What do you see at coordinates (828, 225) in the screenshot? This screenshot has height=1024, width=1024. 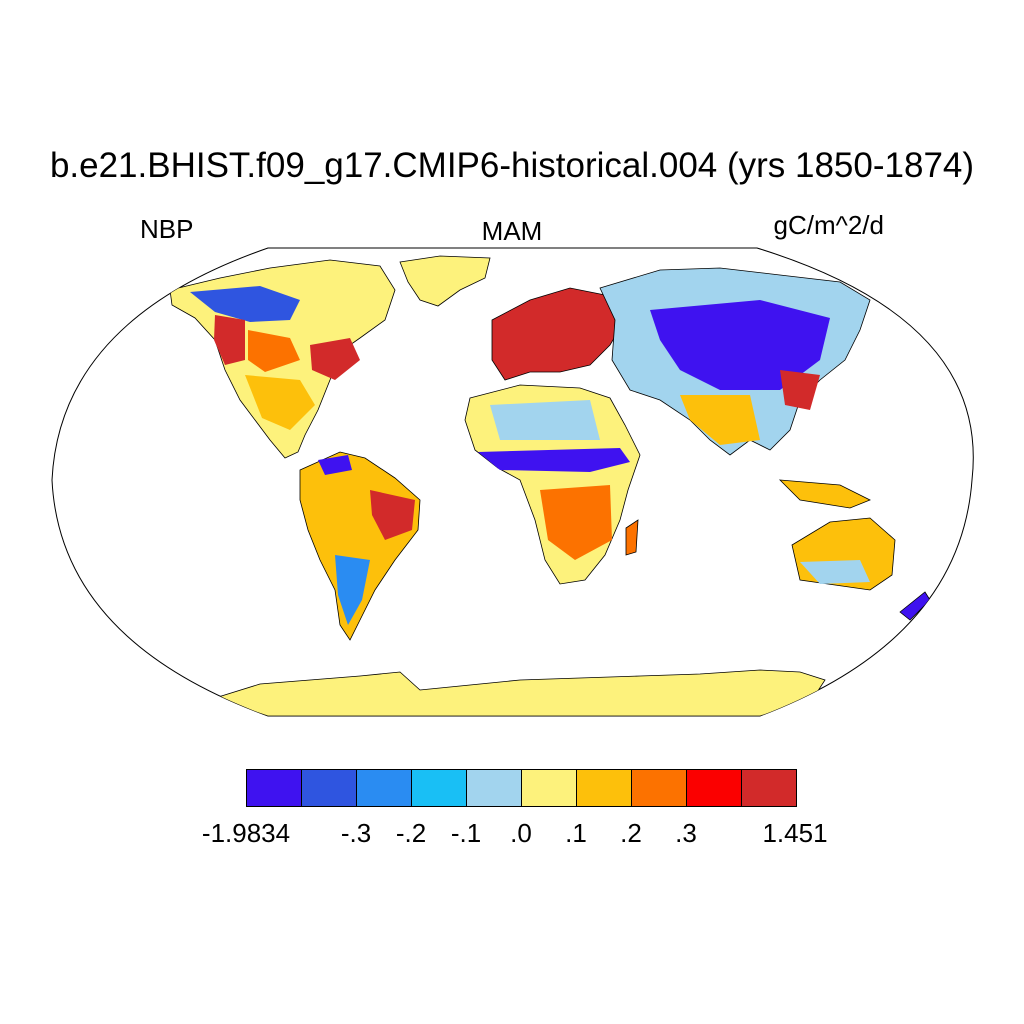 I see `units-label: gC/m^2/d` at bounding box center [828, 225].